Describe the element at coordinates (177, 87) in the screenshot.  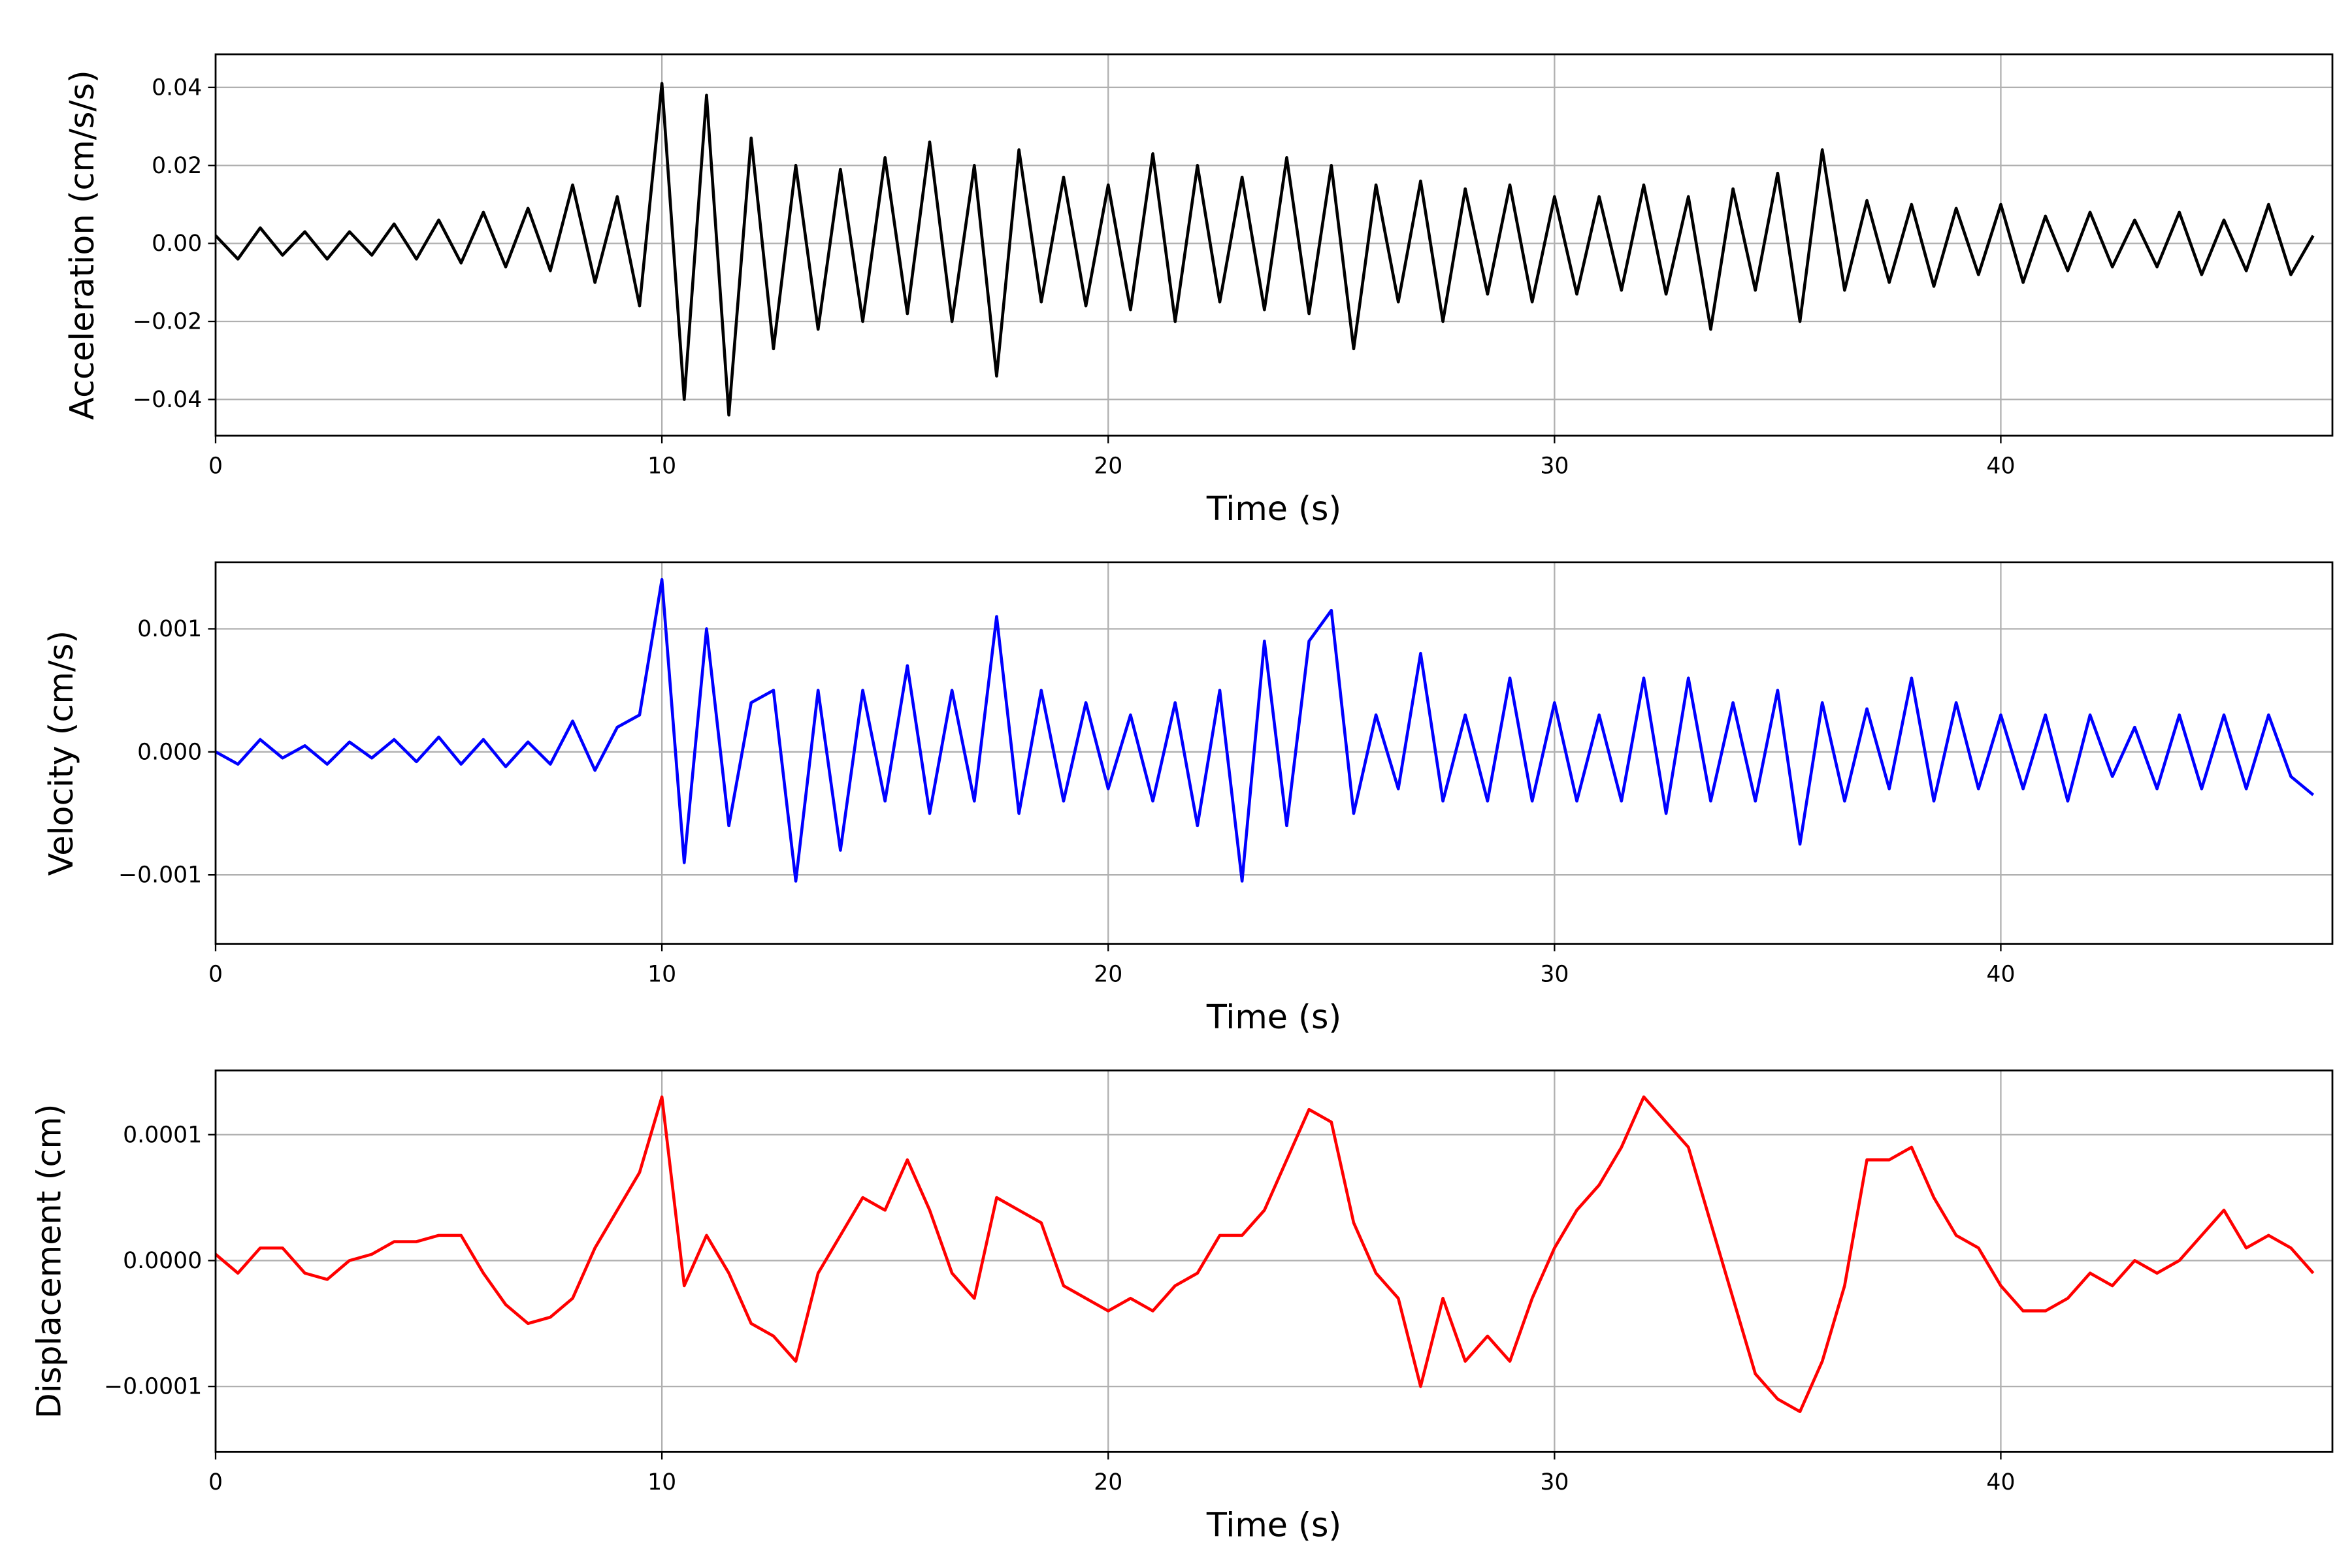
I see `y-tick-label: 0.04` at that location.